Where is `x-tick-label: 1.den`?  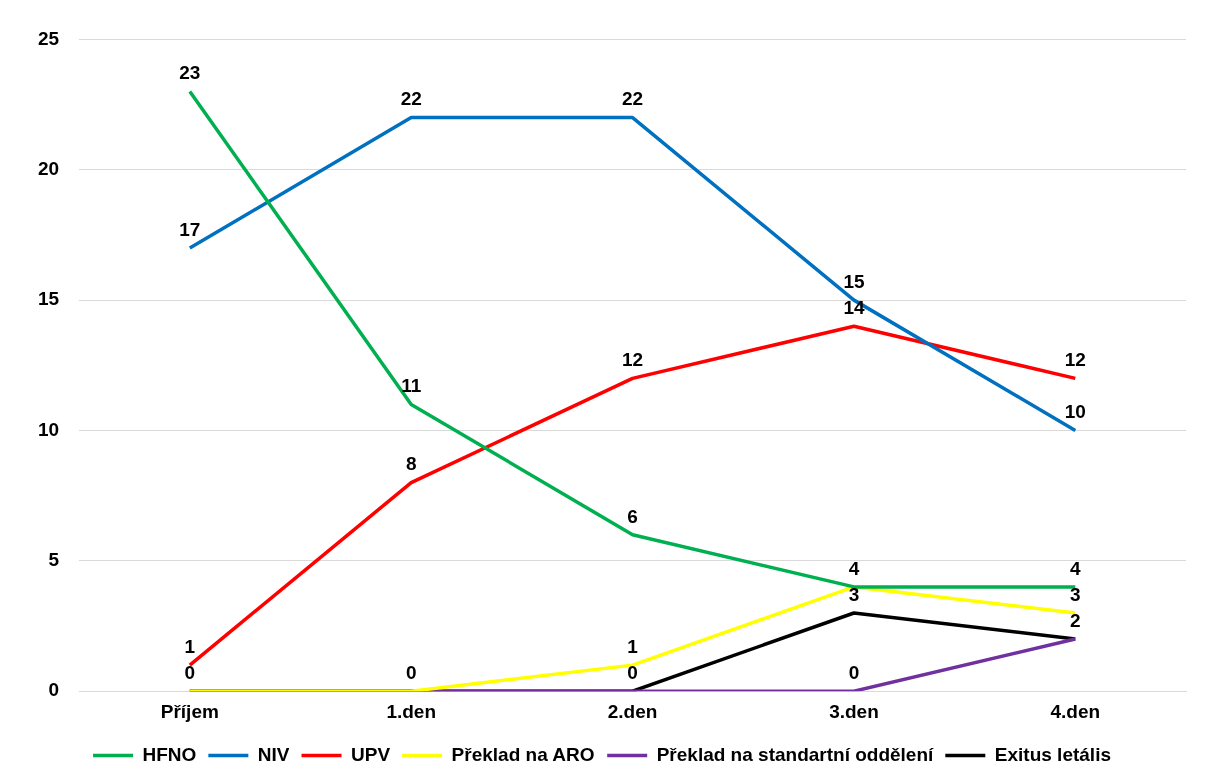
x-tick-label: 1.den is located at coordinates (411, 711).